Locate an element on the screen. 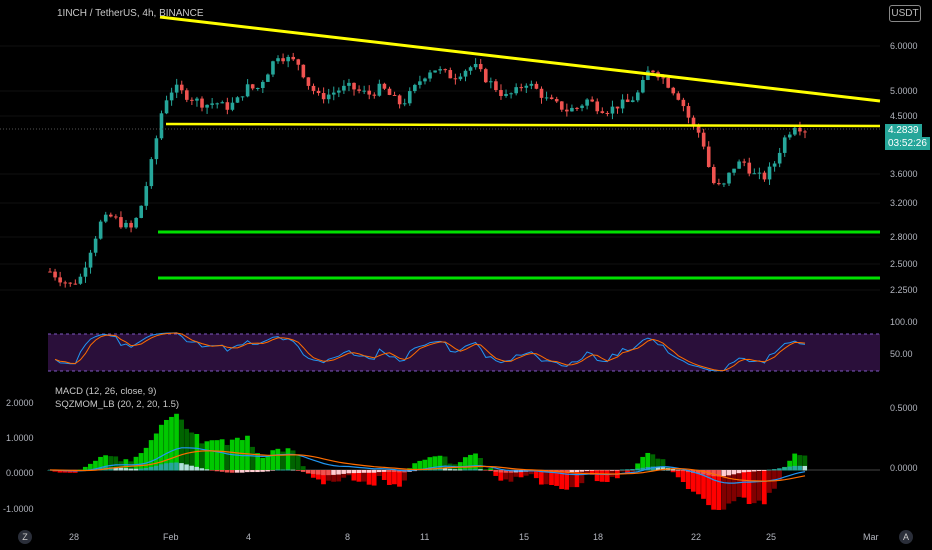 This screenshot has width=932, height=550. sqzmom-indicator-label: SQZMOM_LB (20, 2, 20, 1.5) is located at coordinates (117, 404).